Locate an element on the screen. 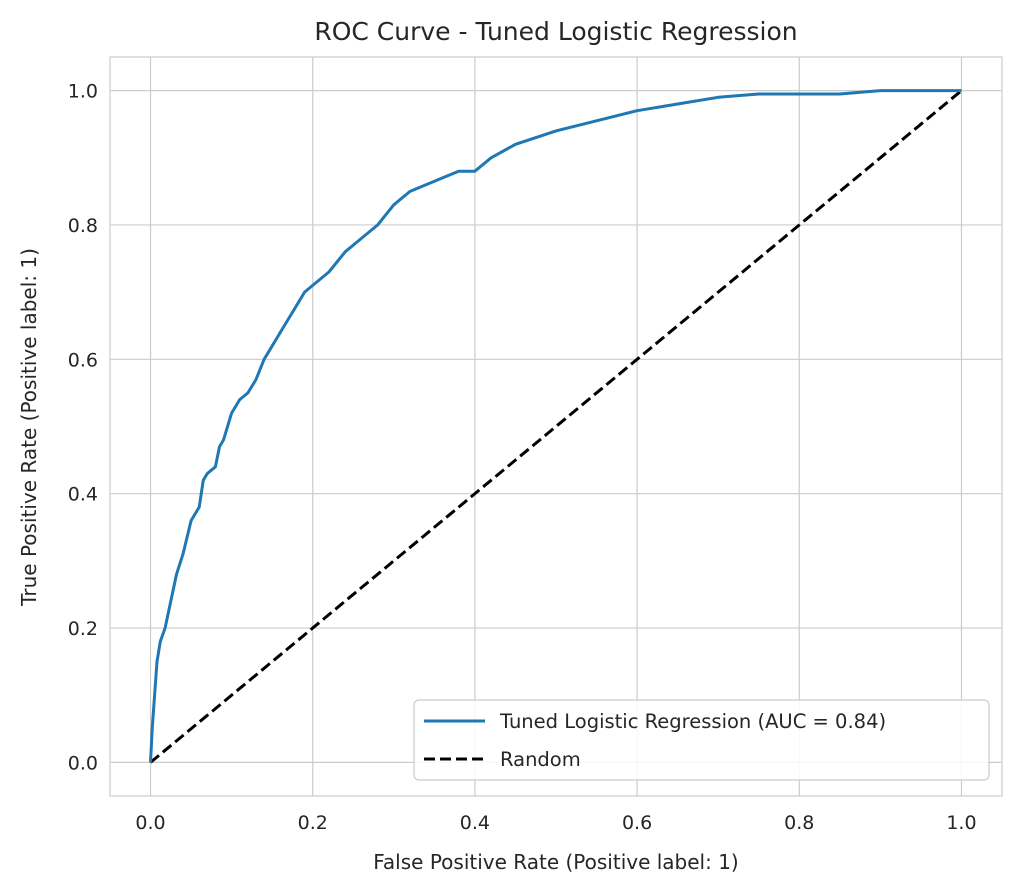 The height and width of the screenshot is (893, 1021). x-tick-label: 0.8 is located at coordinates (799, 823).